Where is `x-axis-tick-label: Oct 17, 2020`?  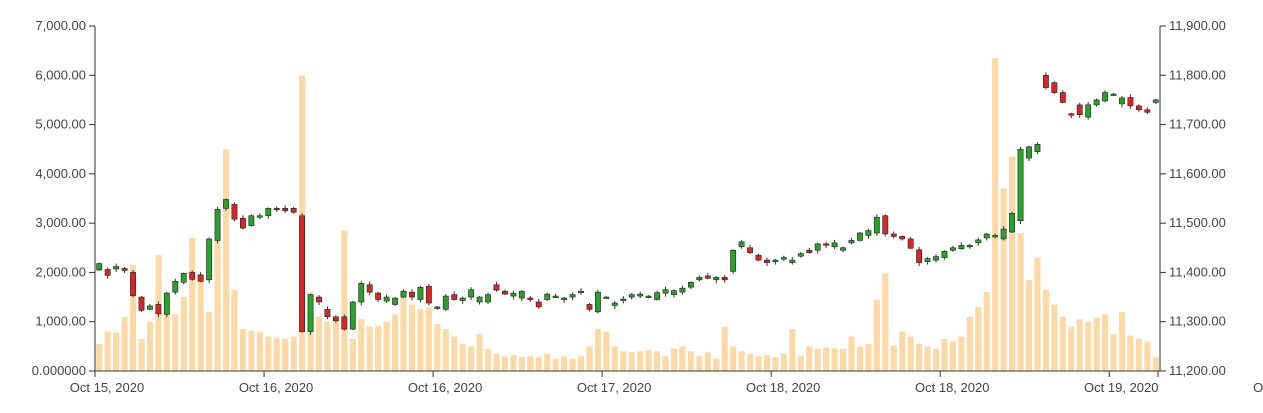
x-axis-tick-label: Oct 17, 2020 is located at coordinates (614, 387).